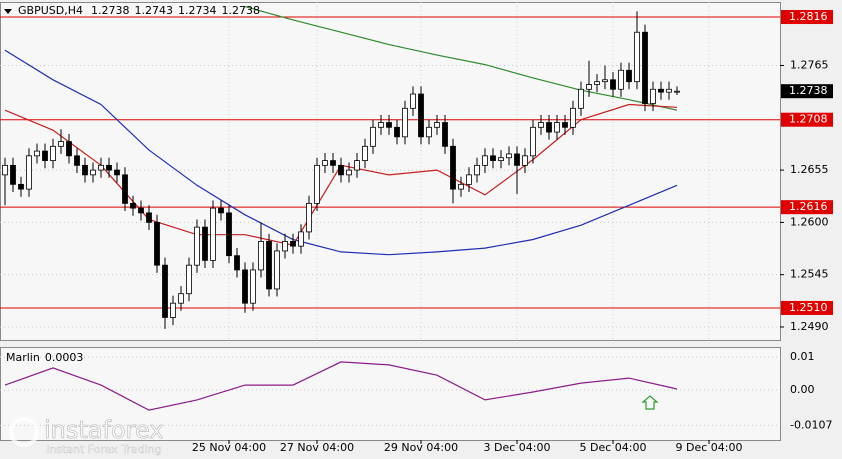 The image size is (842, 459). I want to click on indicator-plot, so click(390, 391).